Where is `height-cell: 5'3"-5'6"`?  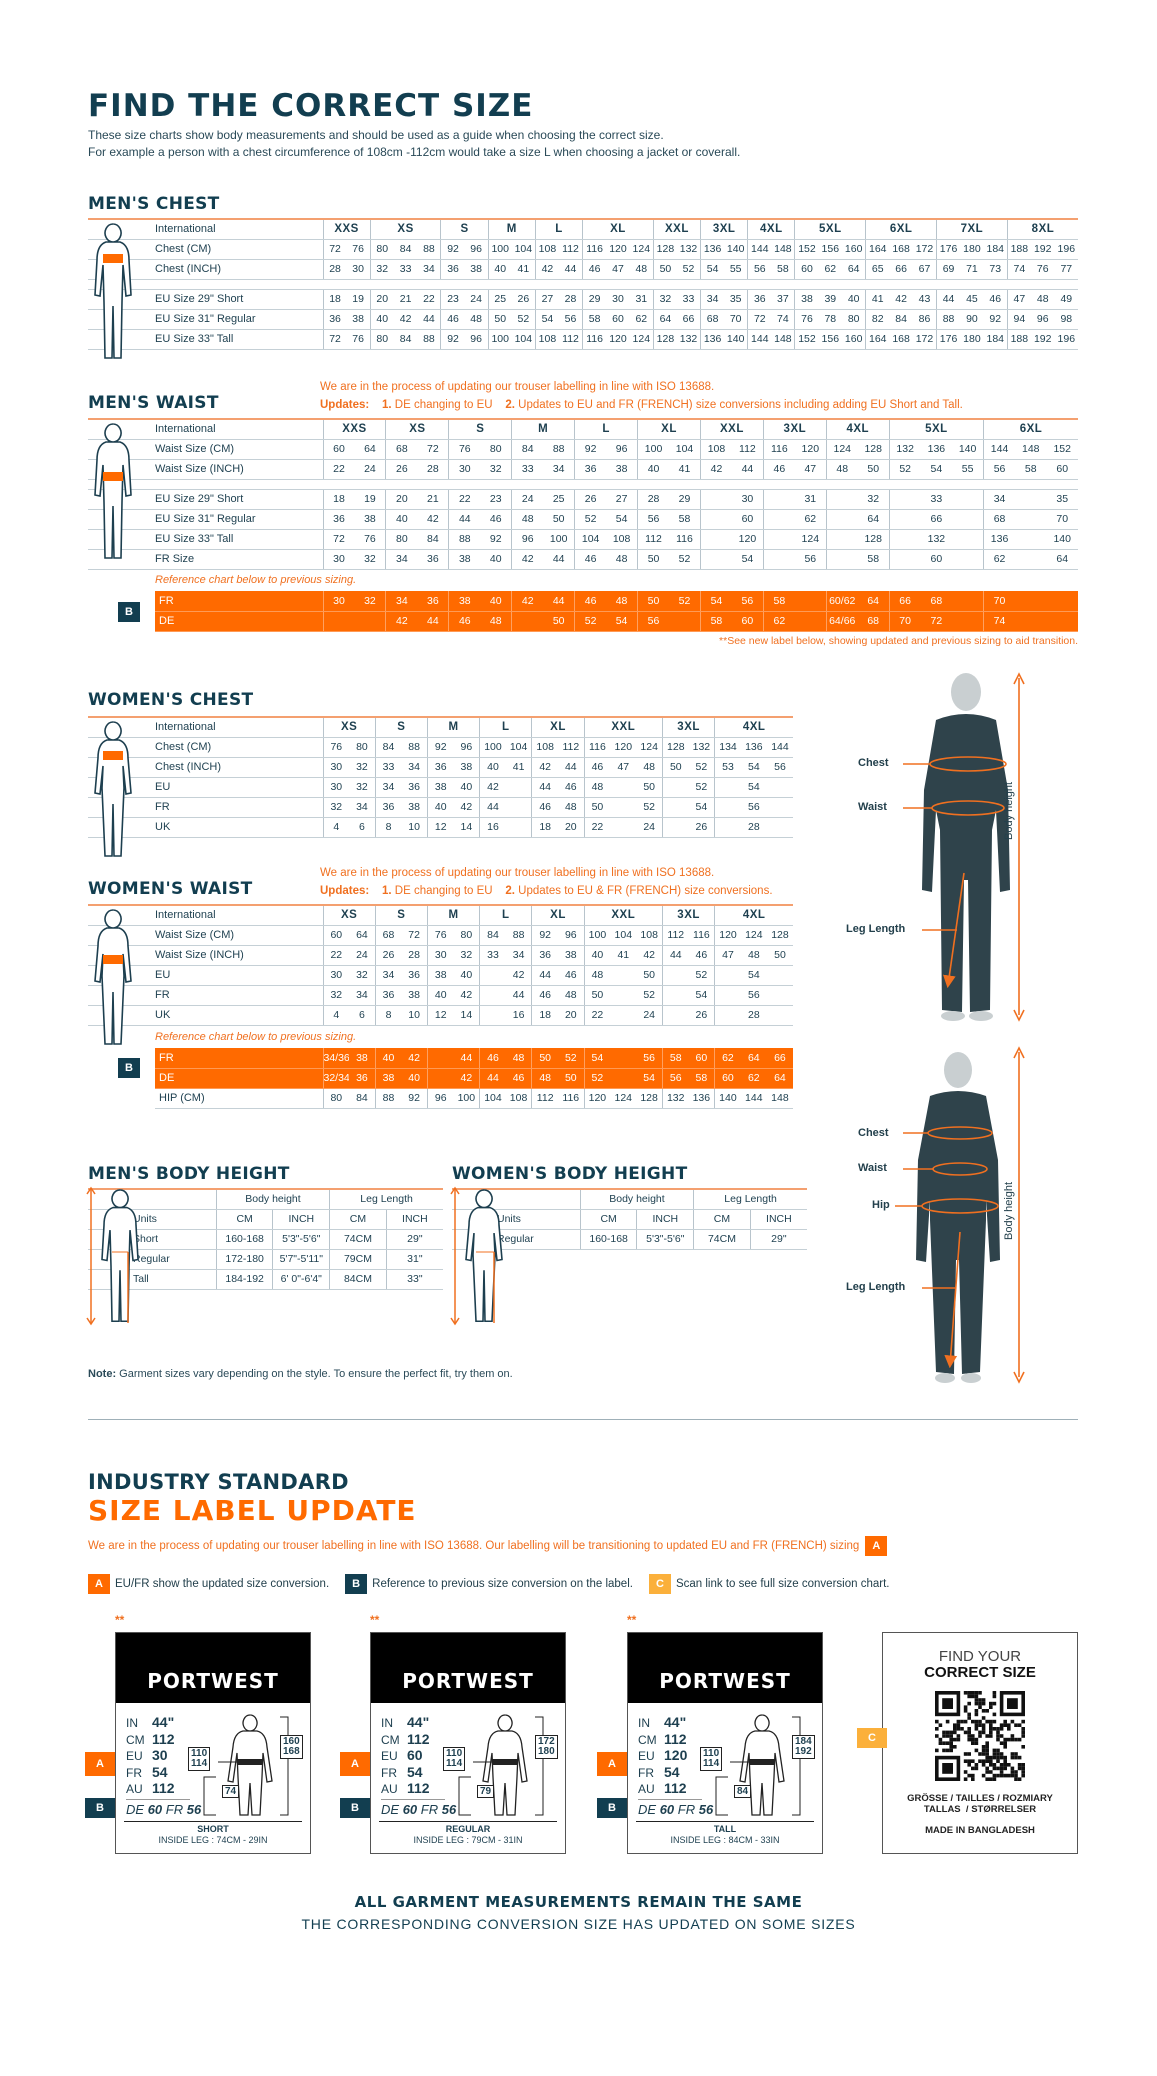
height-cell: 5'3"-5'6" is located at coordinates (301, 1239).